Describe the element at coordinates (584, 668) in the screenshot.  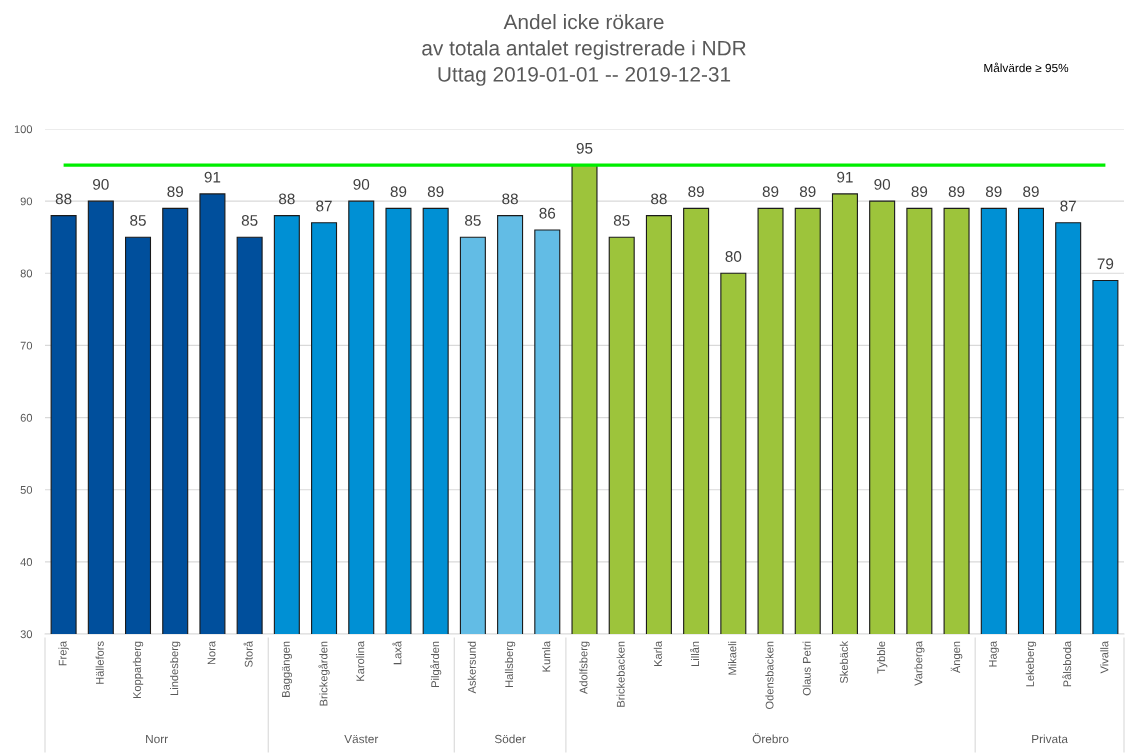
I see `x-tick-label: Adolfsberg` at that location.